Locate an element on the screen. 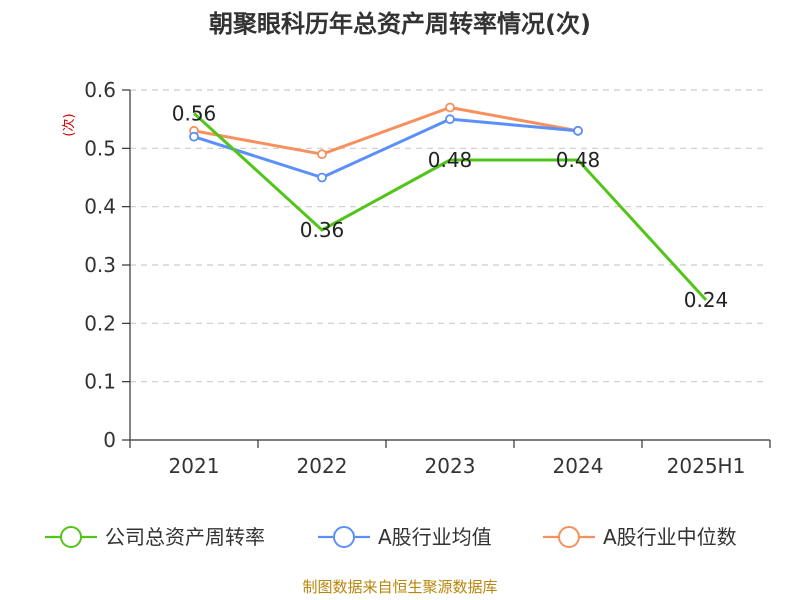  legend-label: A股行业均值 is located at coordinates (435, 537).